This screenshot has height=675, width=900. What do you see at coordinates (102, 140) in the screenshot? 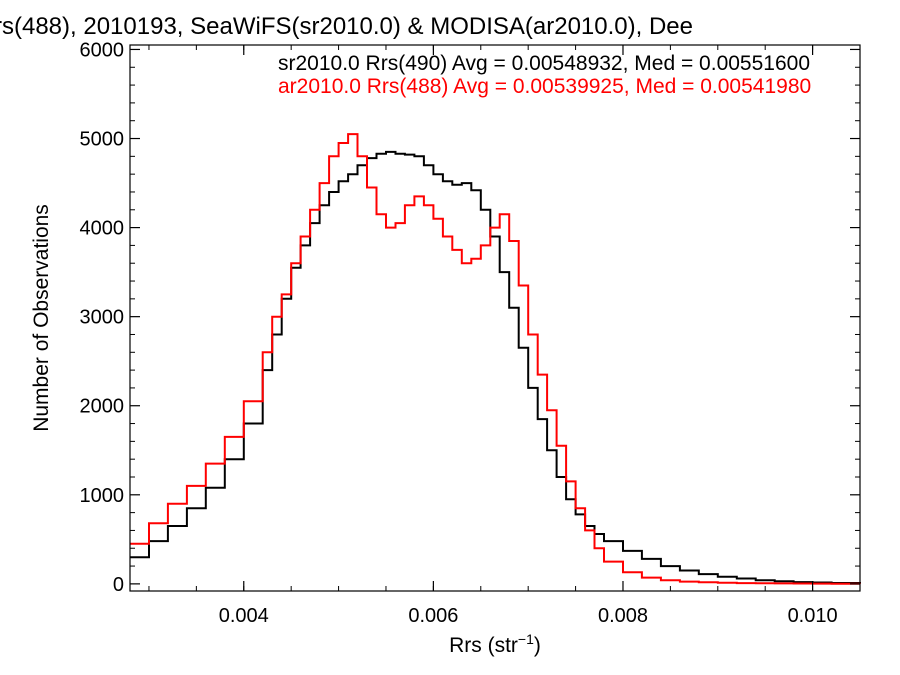
I see `y-tick-label: 5000` at bounding box center [102, 140].